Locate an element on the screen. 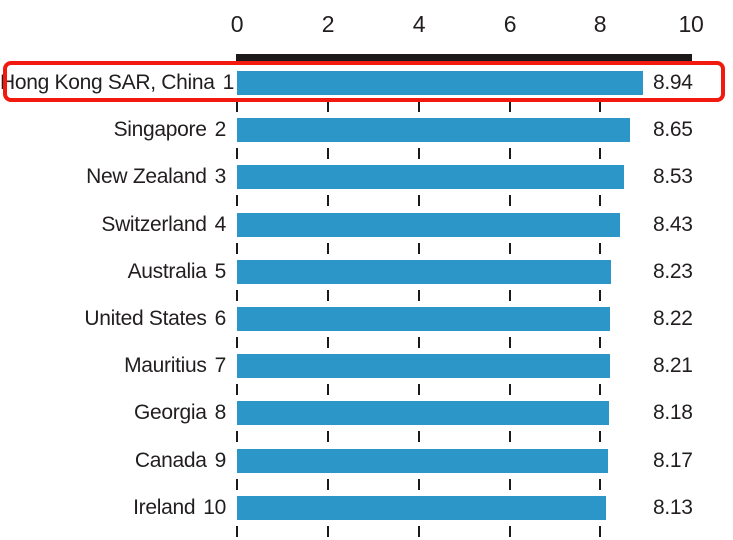  country-name: Hong Kong SAR, China is located at coordinates (107, 82).